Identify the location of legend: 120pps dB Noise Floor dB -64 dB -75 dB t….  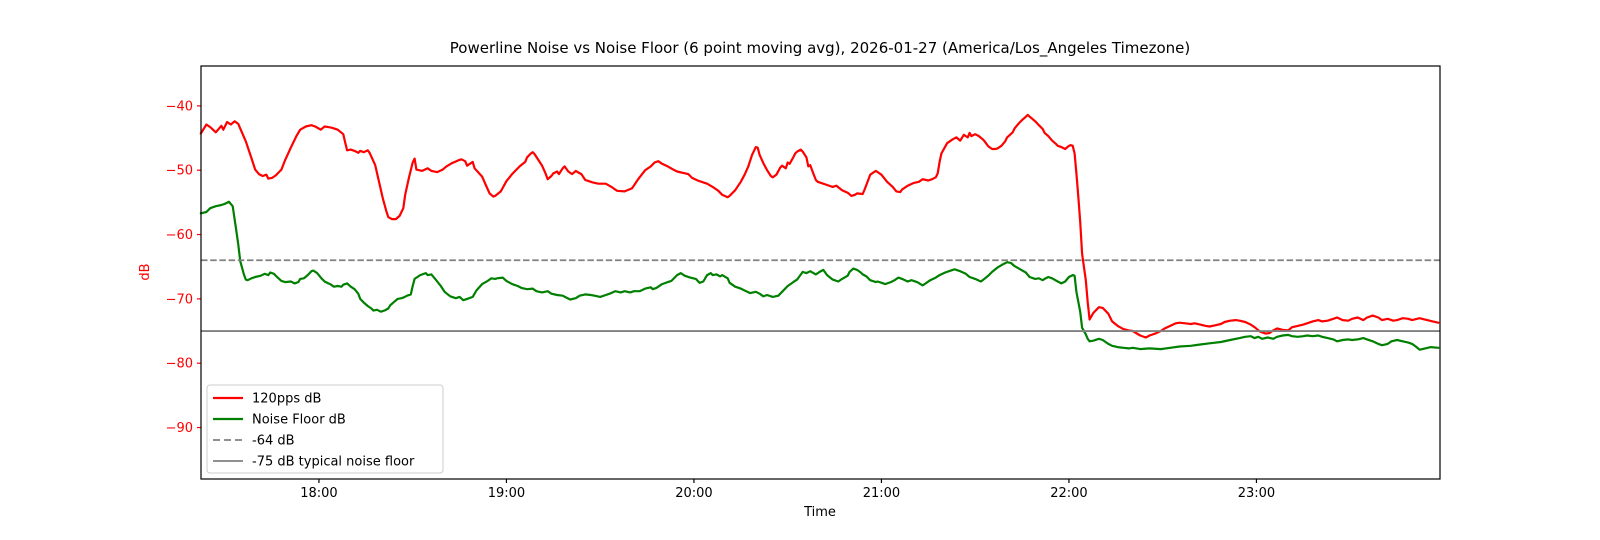
(325, 429).